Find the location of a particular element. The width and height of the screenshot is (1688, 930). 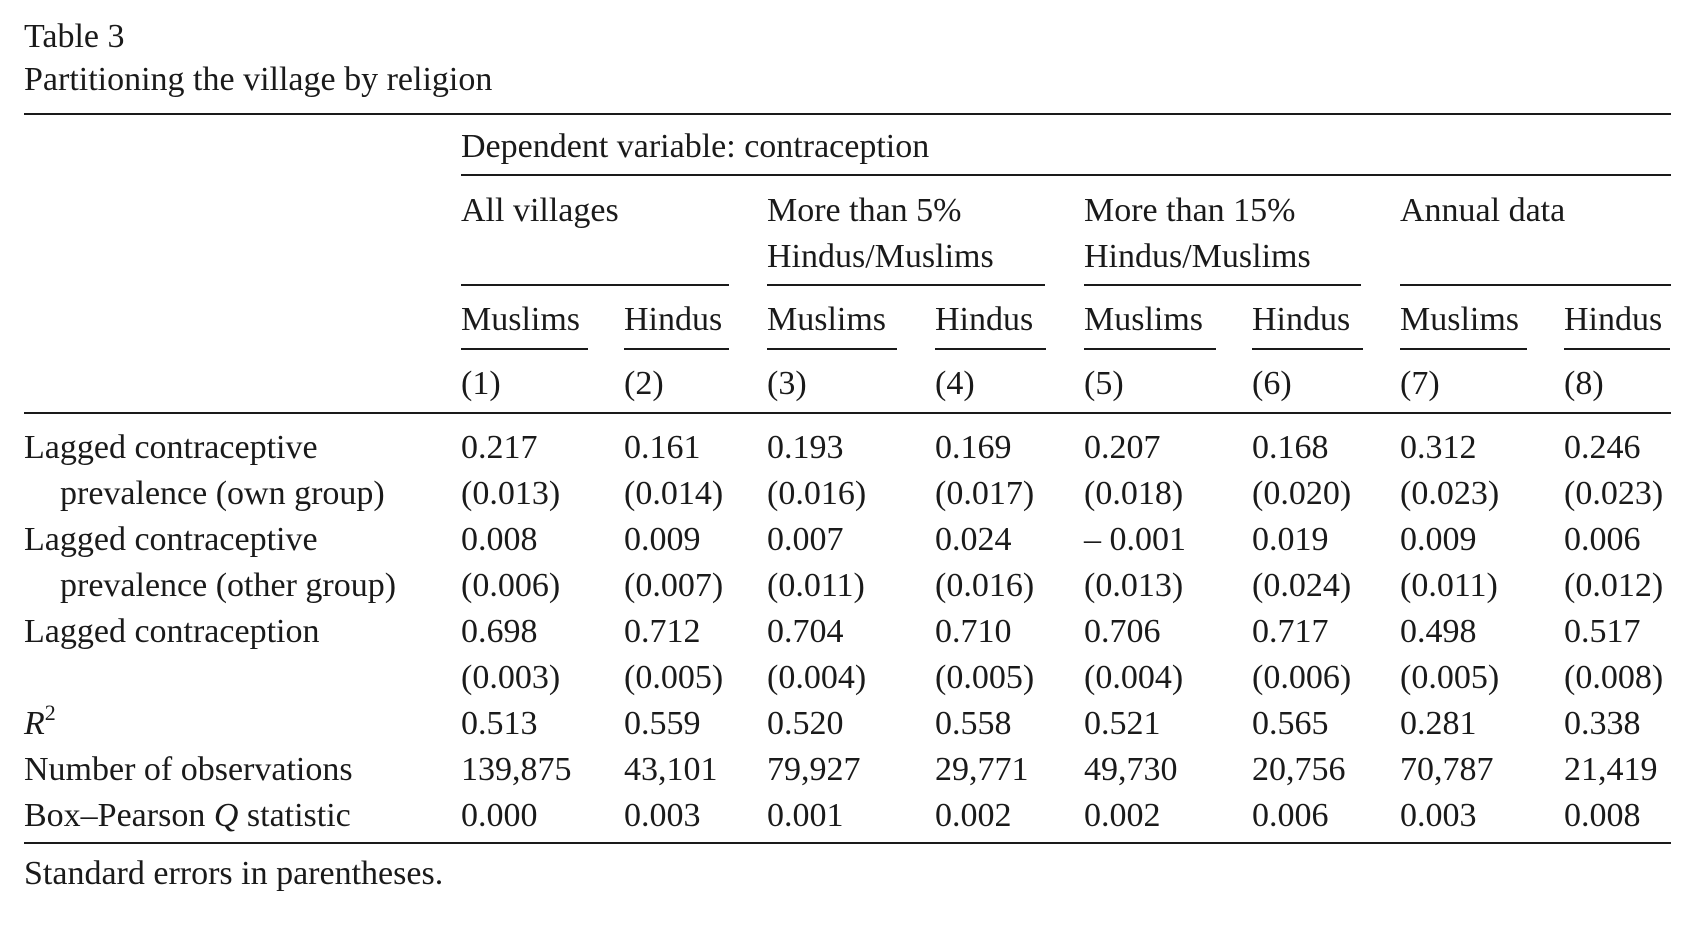

stat-cell: 0.000 is located at coordinates (499, 815).